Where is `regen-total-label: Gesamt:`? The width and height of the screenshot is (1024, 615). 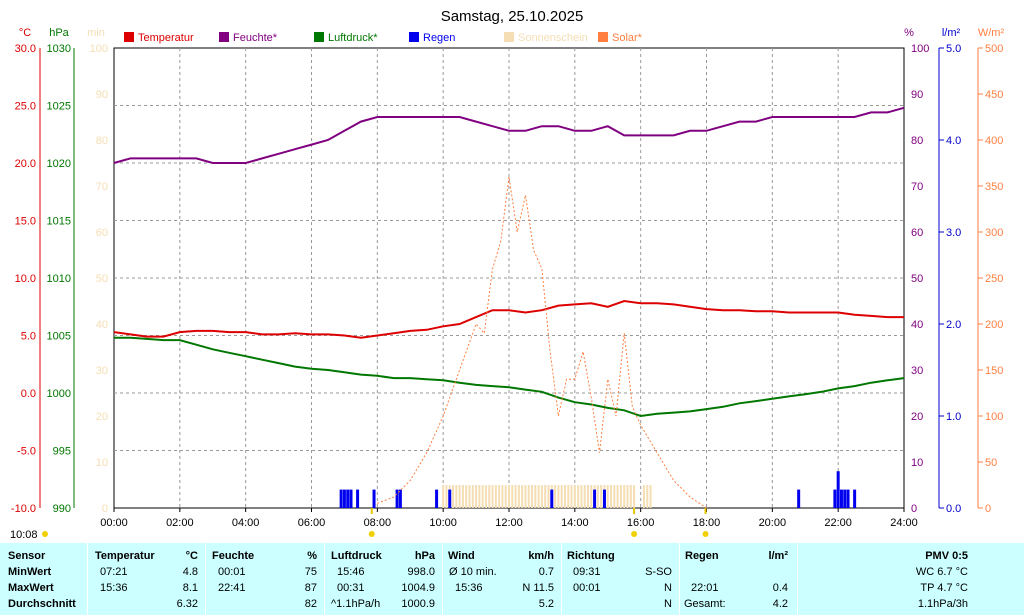
regen-total-label: Gesamt: is located at coordinates (705, 604).